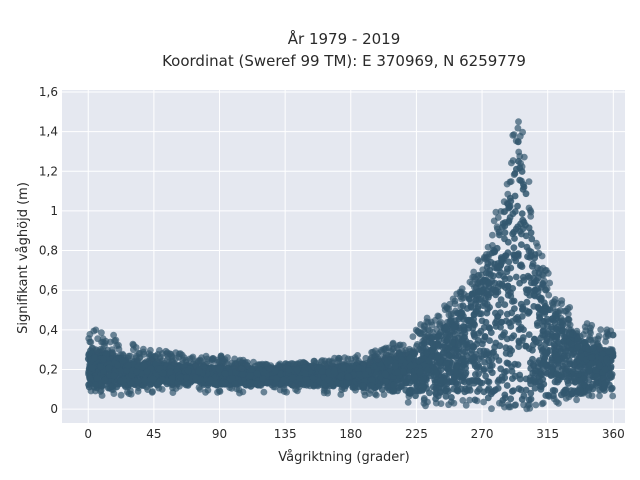  I want to click on y-tick-label: 0,8, so click(48, 251).